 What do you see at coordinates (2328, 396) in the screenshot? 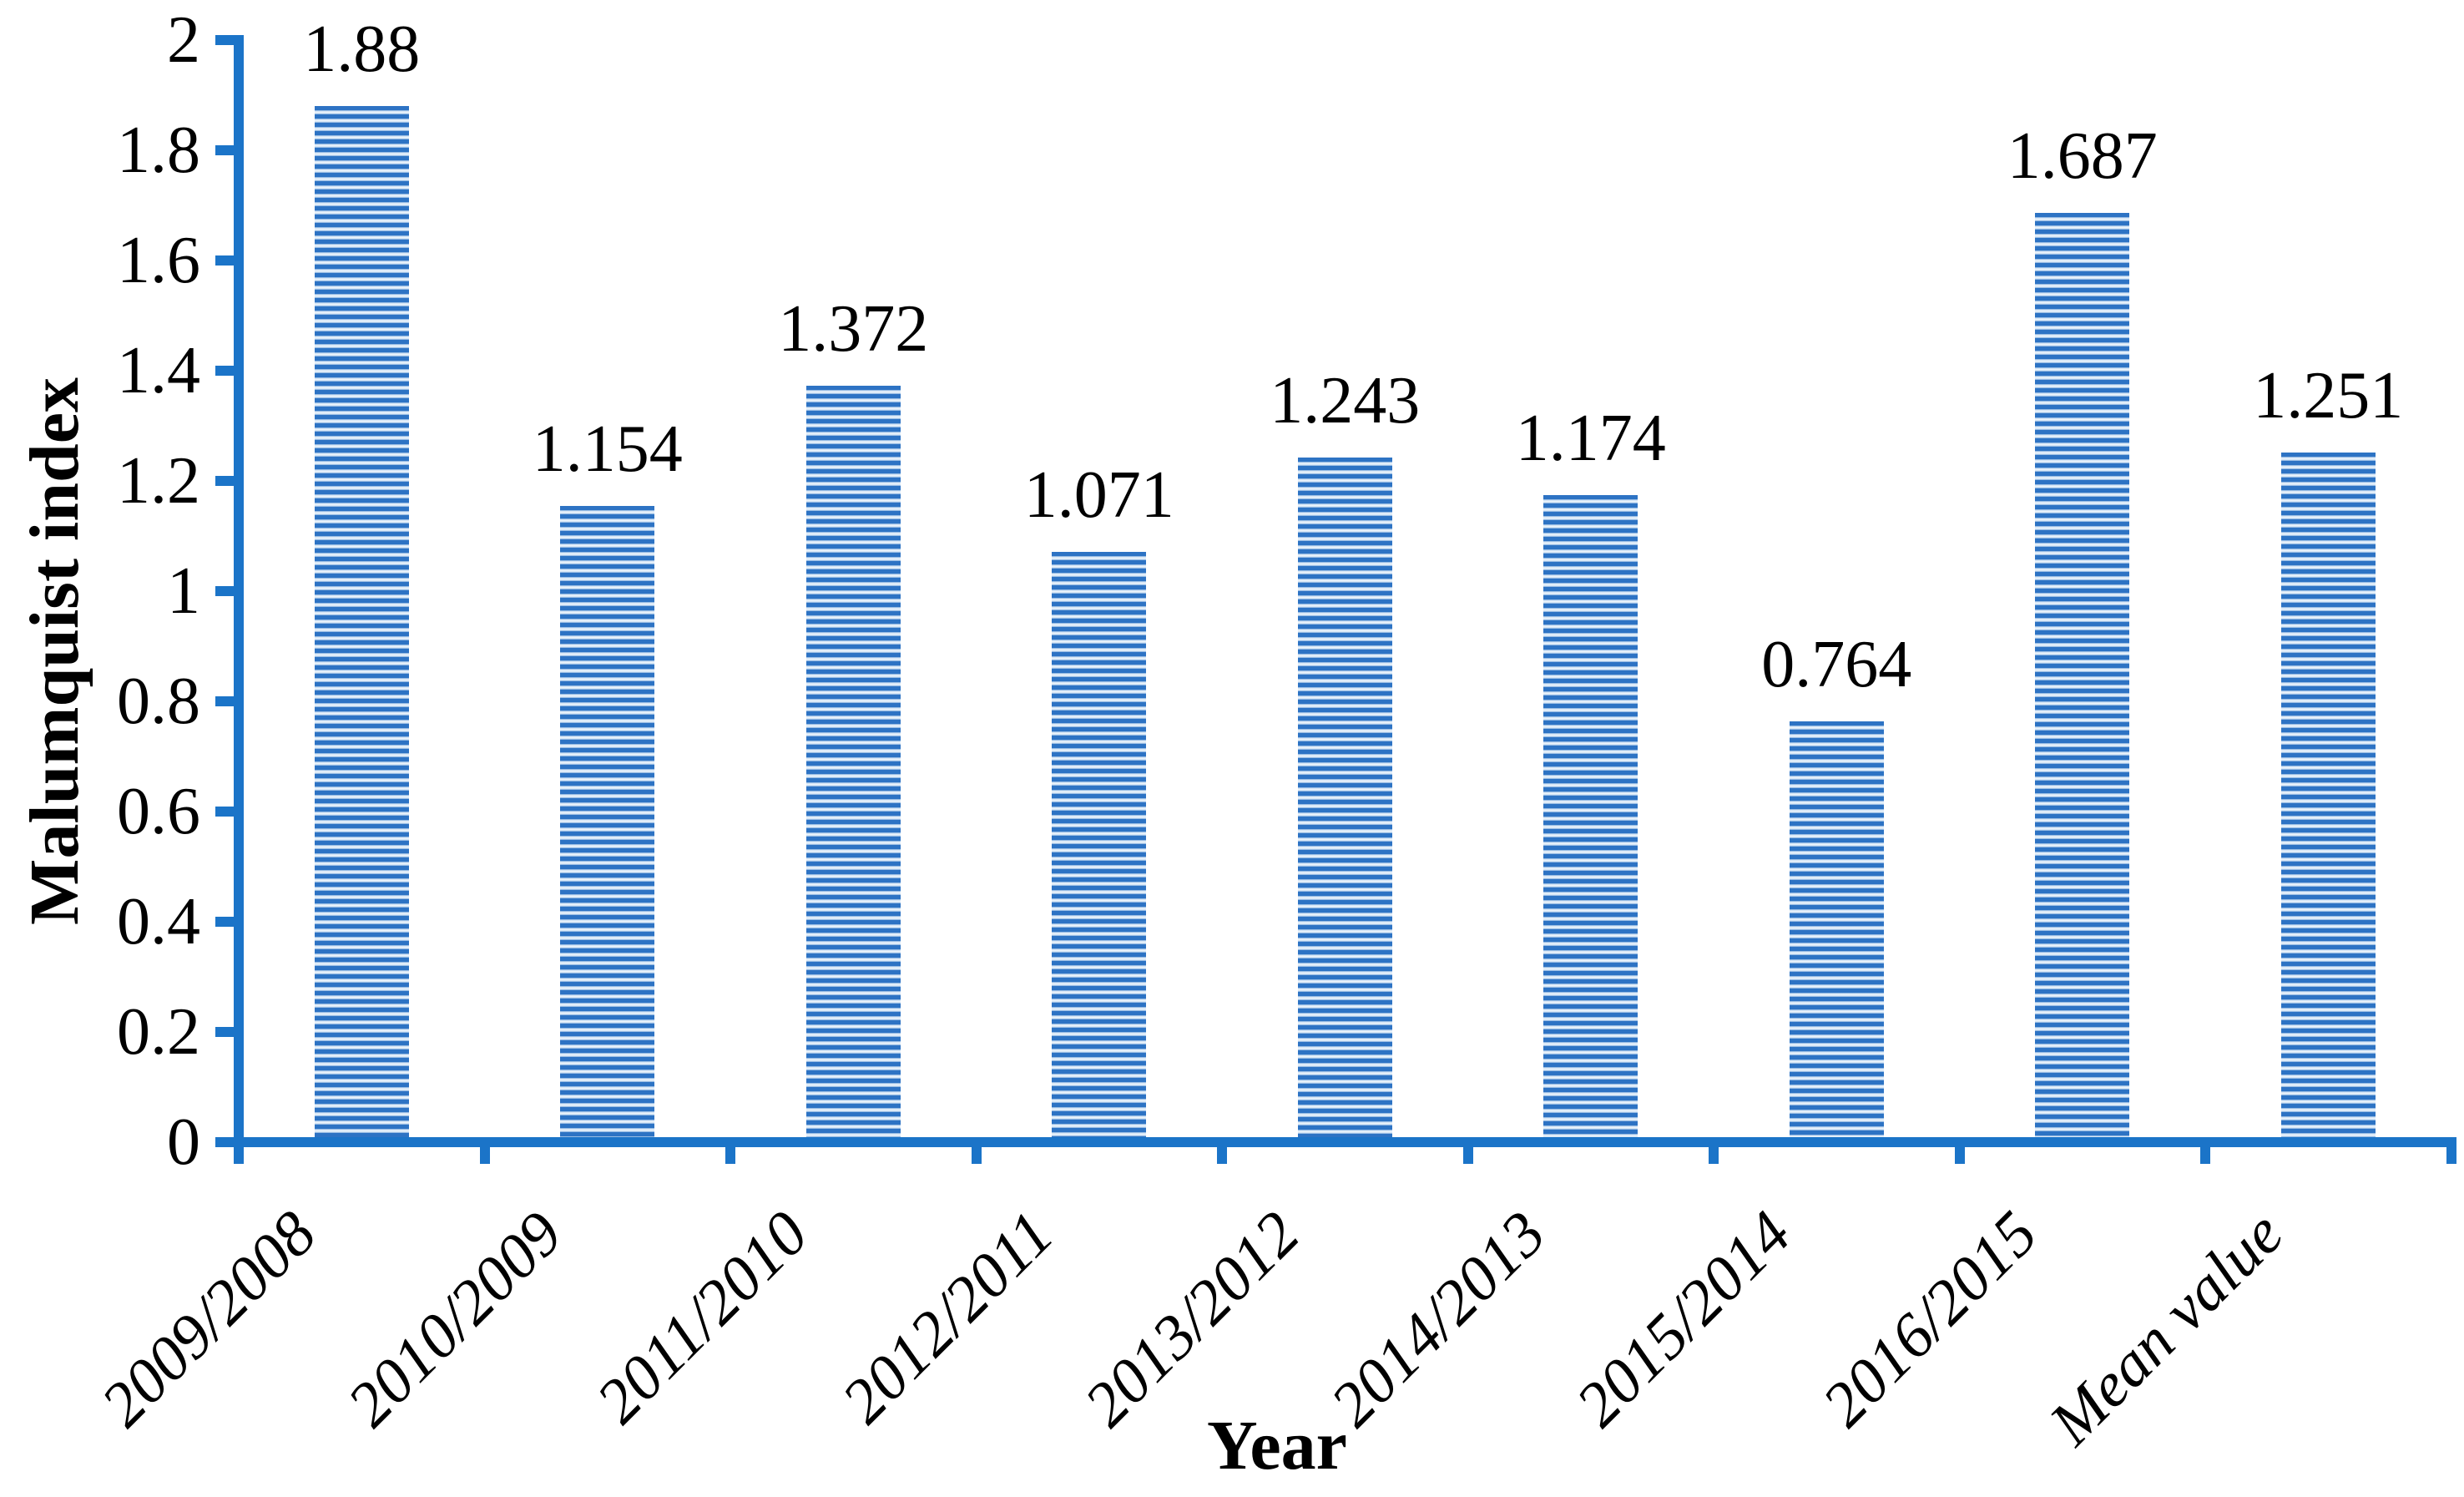
I see `bar-value-label: 1.251` at bounding box center [2328, 396].